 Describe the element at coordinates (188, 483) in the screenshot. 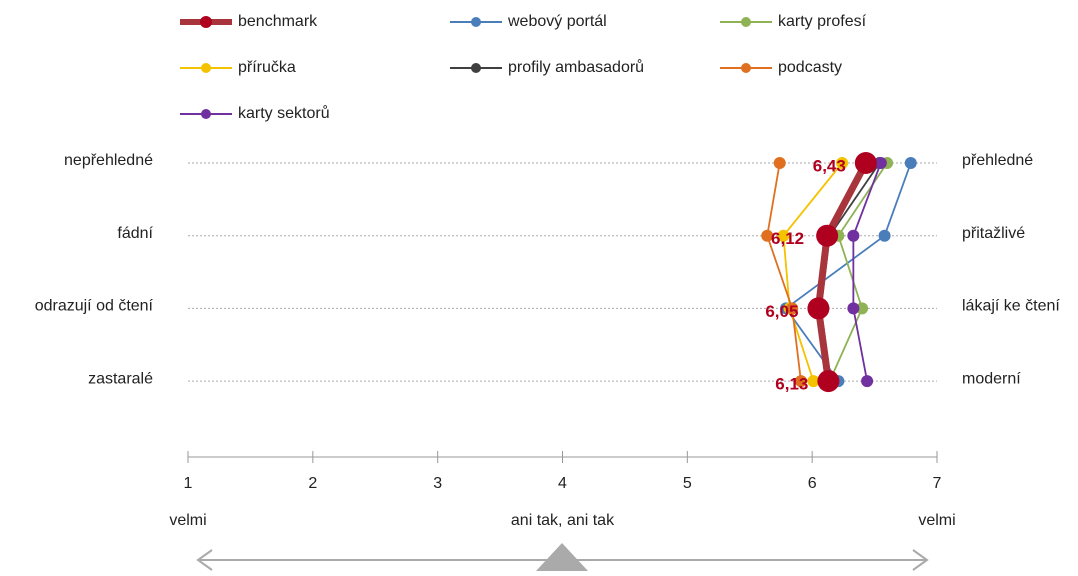

I see `x-tick-label: 1` at that location.